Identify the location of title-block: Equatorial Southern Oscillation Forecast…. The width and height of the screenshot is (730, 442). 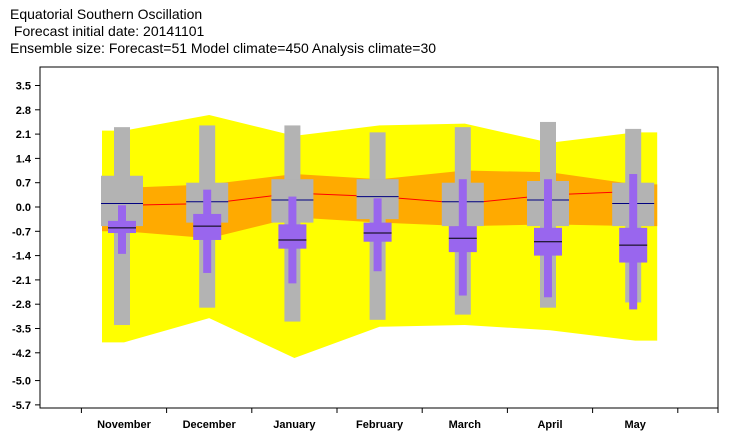
(223, 31).